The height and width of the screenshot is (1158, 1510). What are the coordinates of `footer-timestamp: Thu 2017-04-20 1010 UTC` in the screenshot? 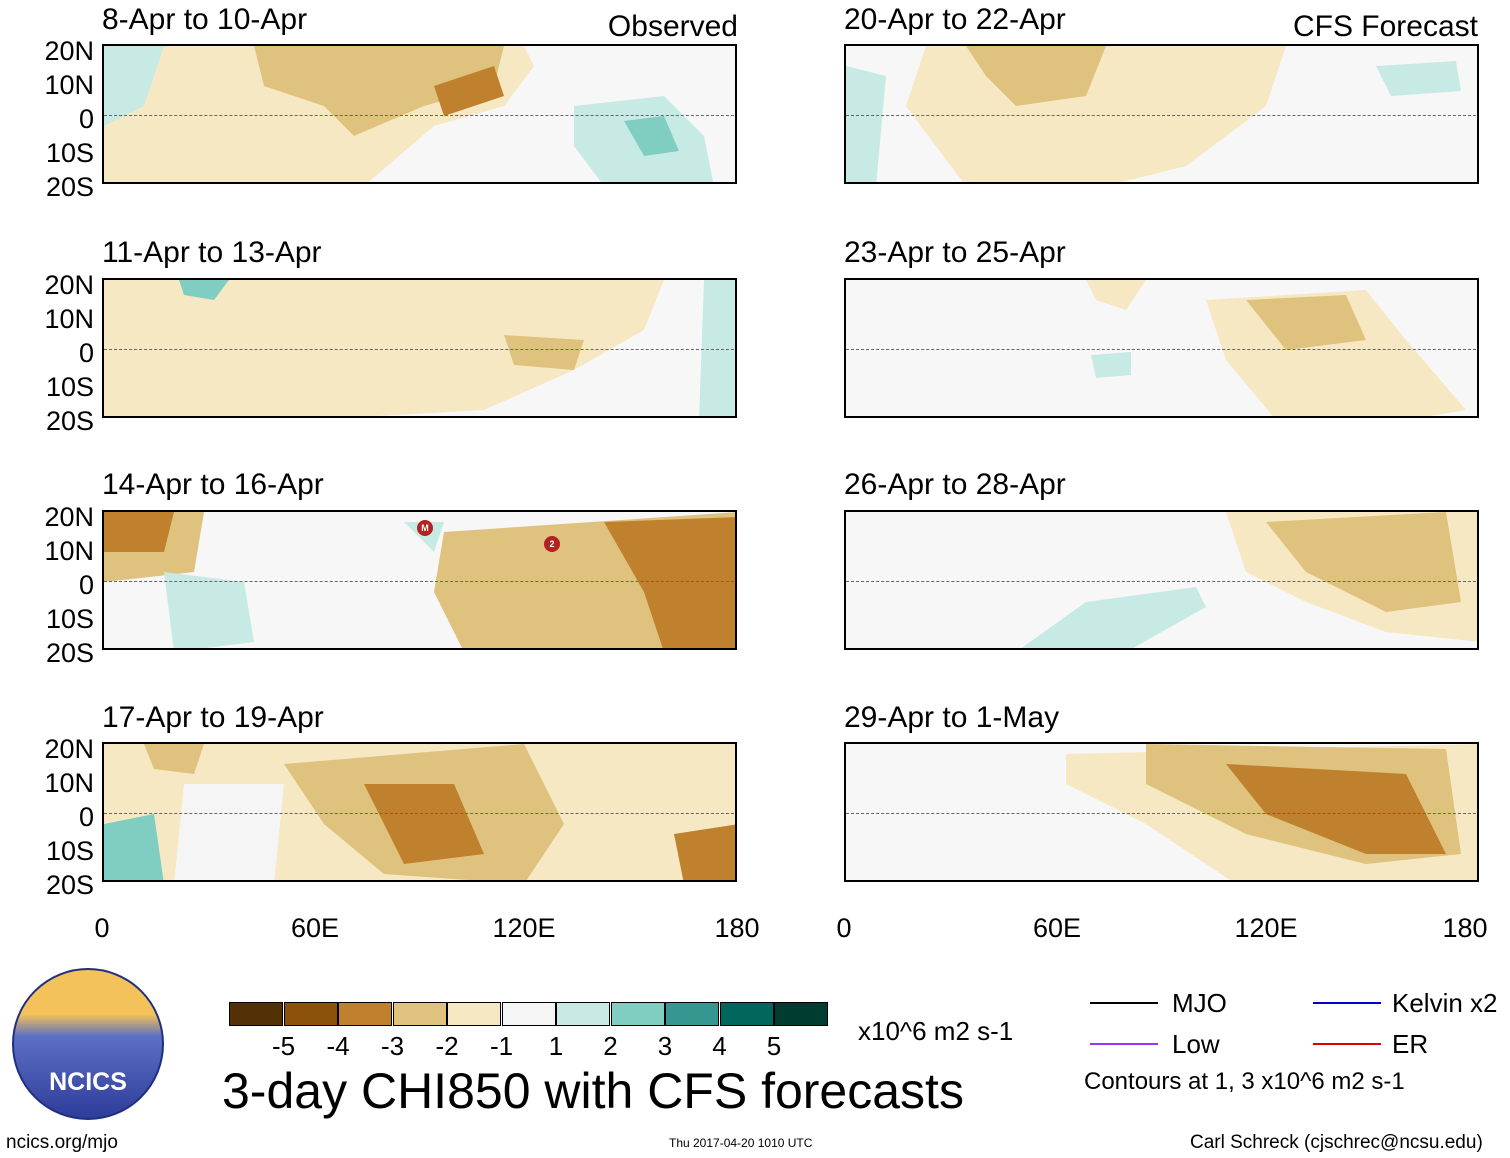 It's located at (741, 1143).